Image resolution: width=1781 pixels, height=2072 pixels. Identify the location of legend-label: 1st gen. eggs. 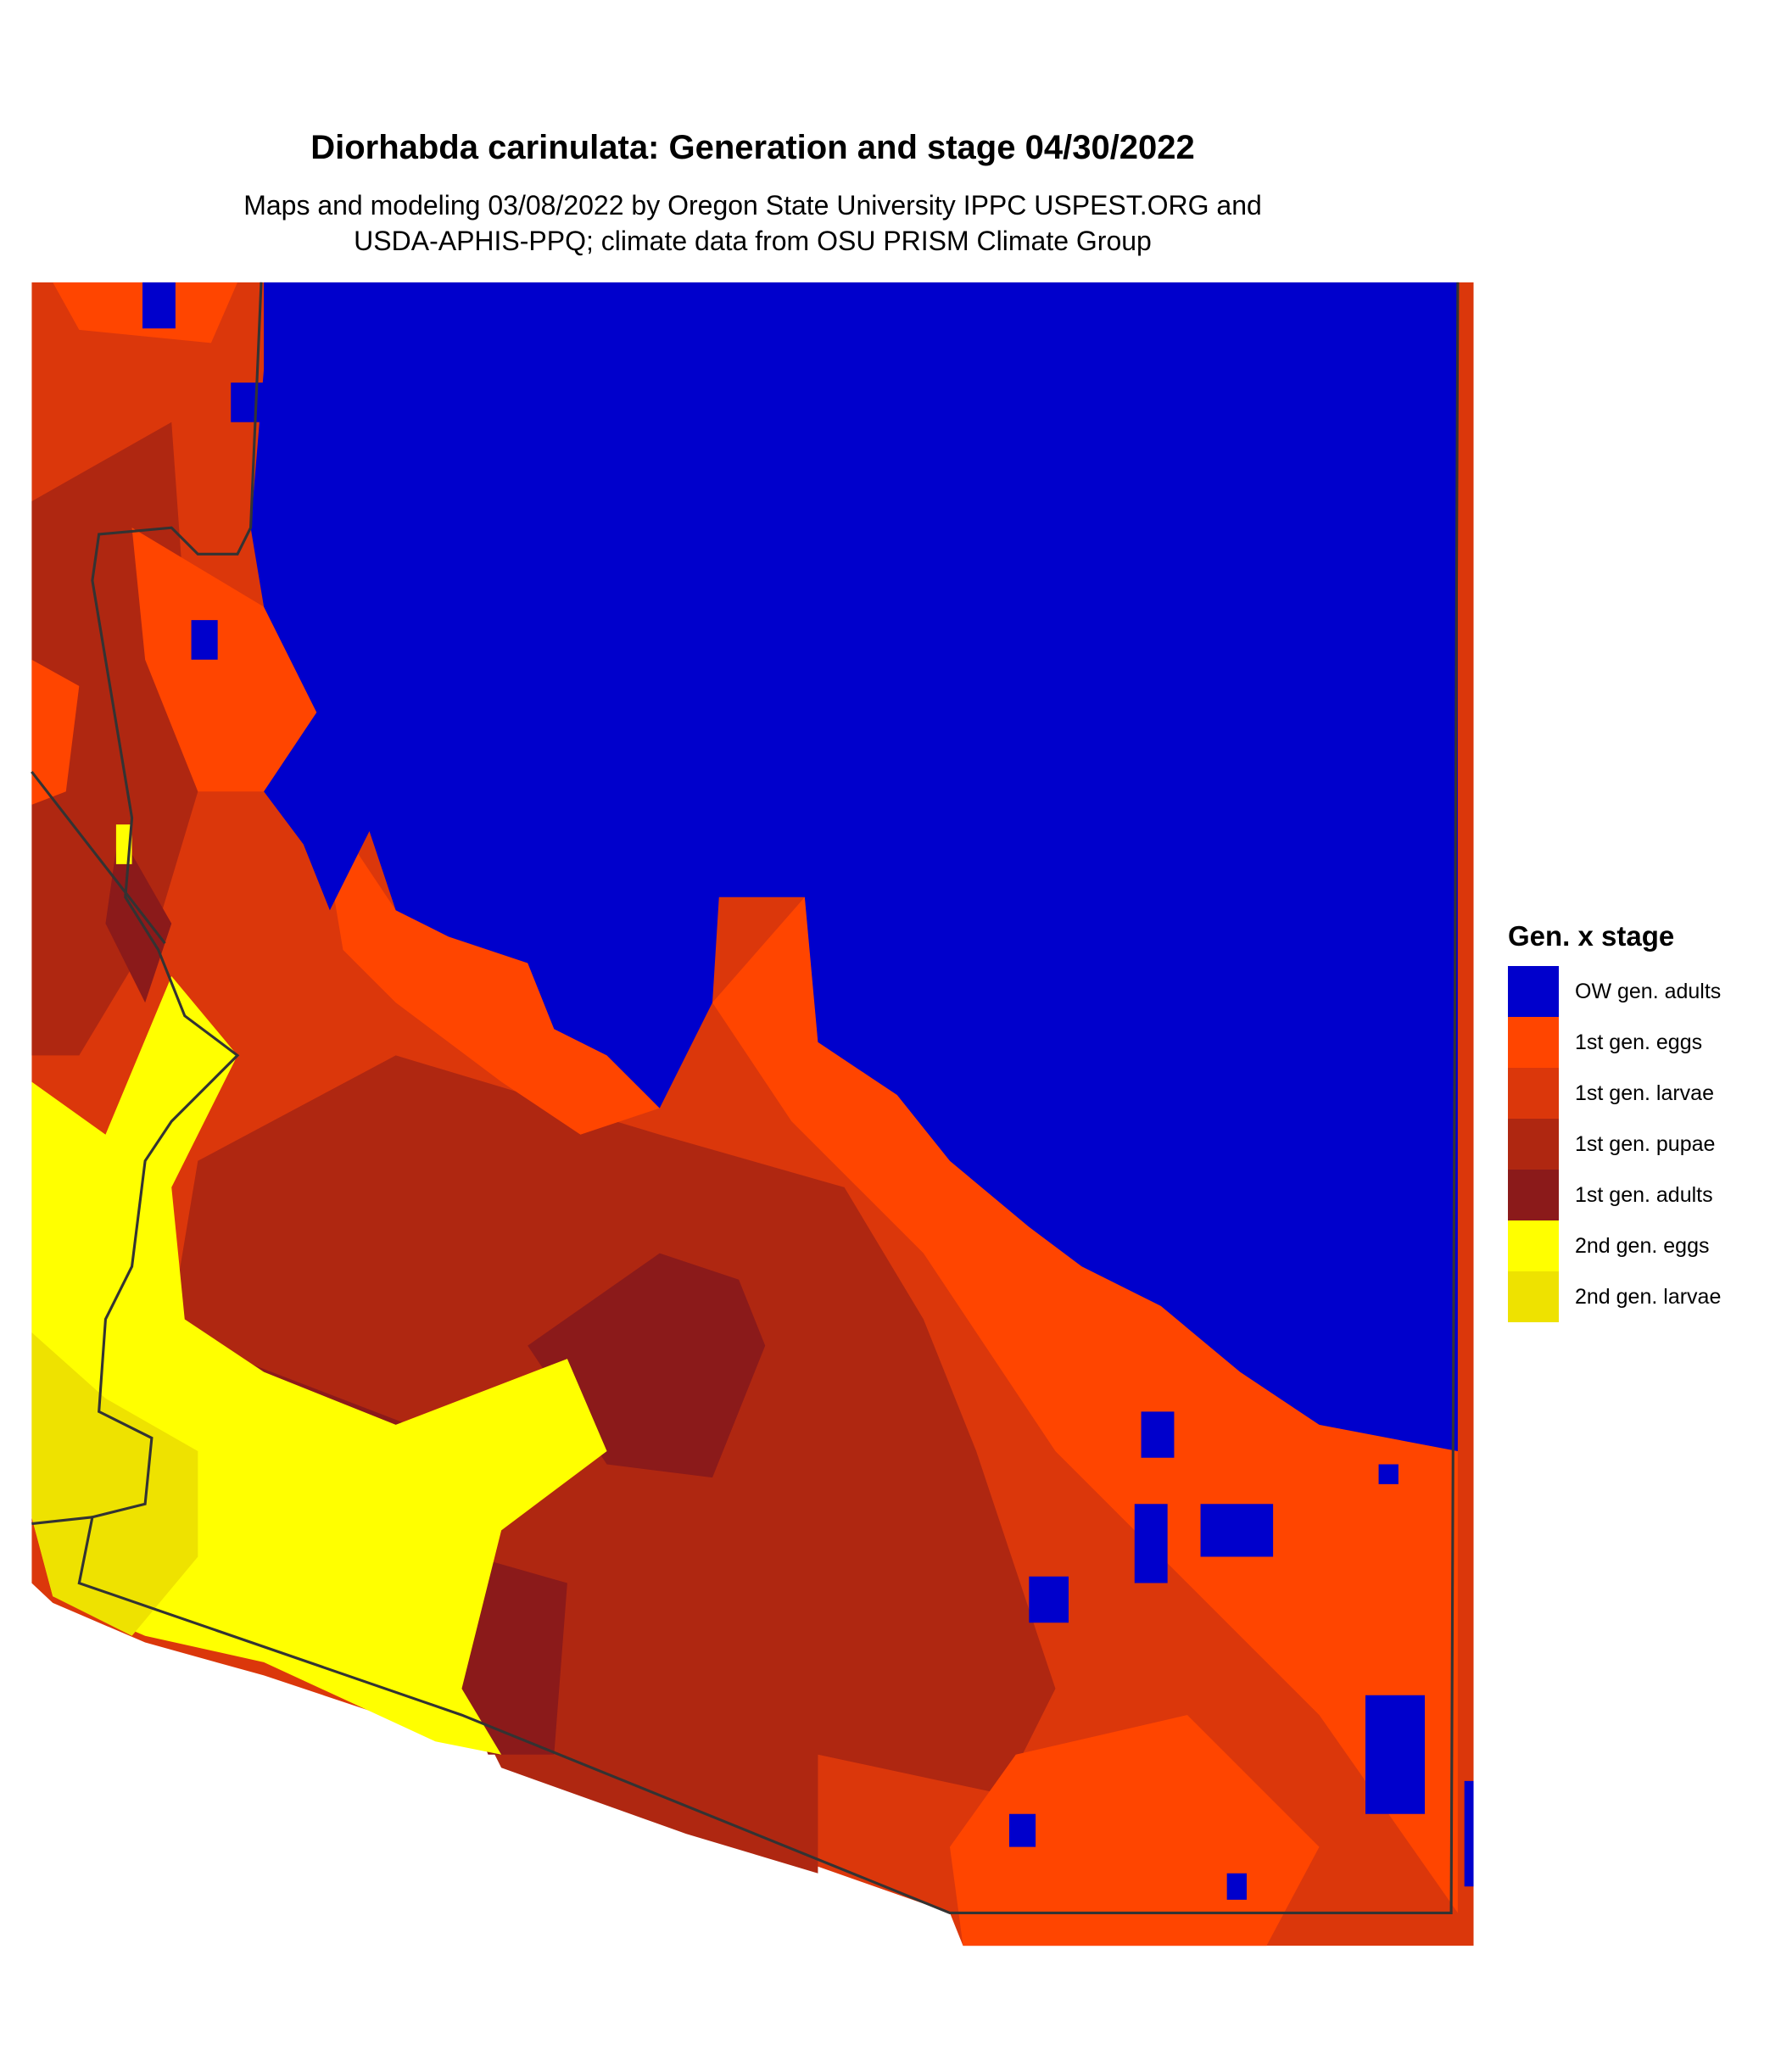
(1639, 1042).